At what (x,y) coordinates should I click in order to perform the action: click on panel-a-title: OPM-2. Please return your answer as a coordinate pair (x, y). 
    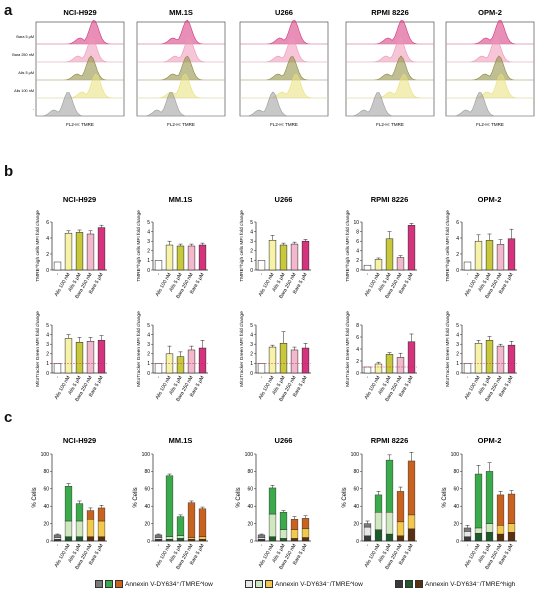
    Looking at the image, I should click on (490, 12).